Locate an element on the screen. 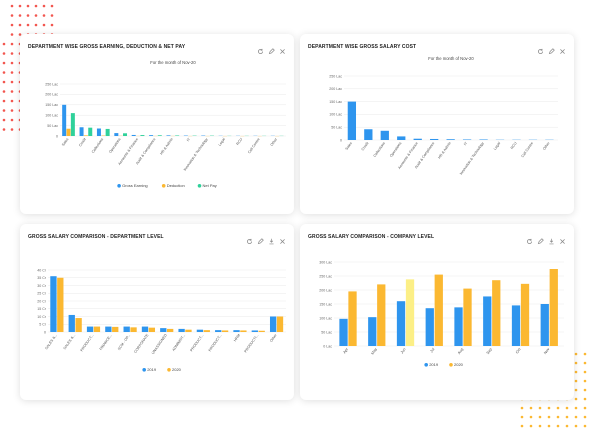 This screenshot has height=436, width=594. y-tick-label: 30 Cr is located at coordinates (42, 286).